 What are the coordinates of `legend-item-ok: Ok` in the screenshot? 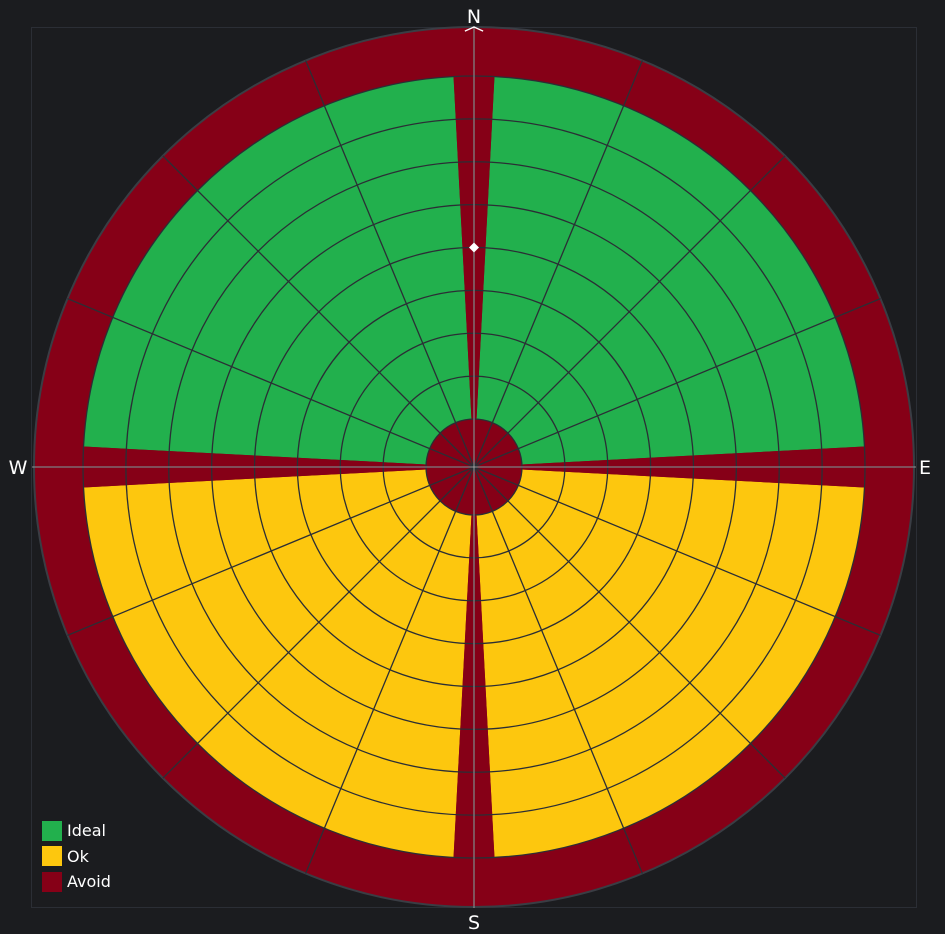 It's located at (76, 857).